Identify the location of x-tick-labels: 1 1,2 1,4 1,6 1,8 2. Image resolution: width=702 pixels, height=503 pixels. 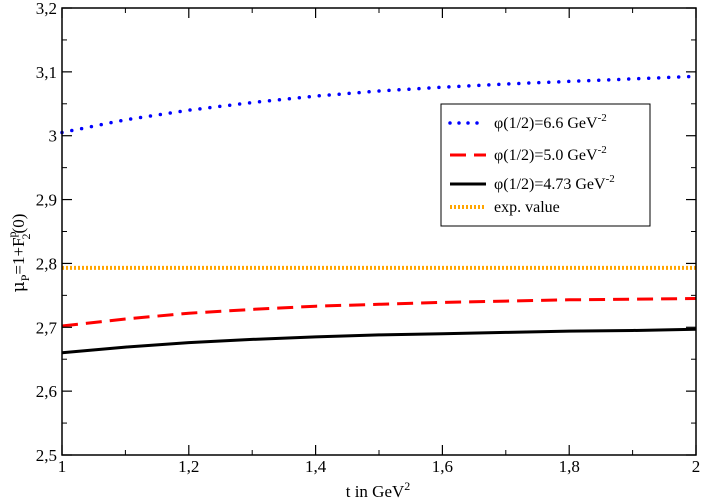
(379, 466).